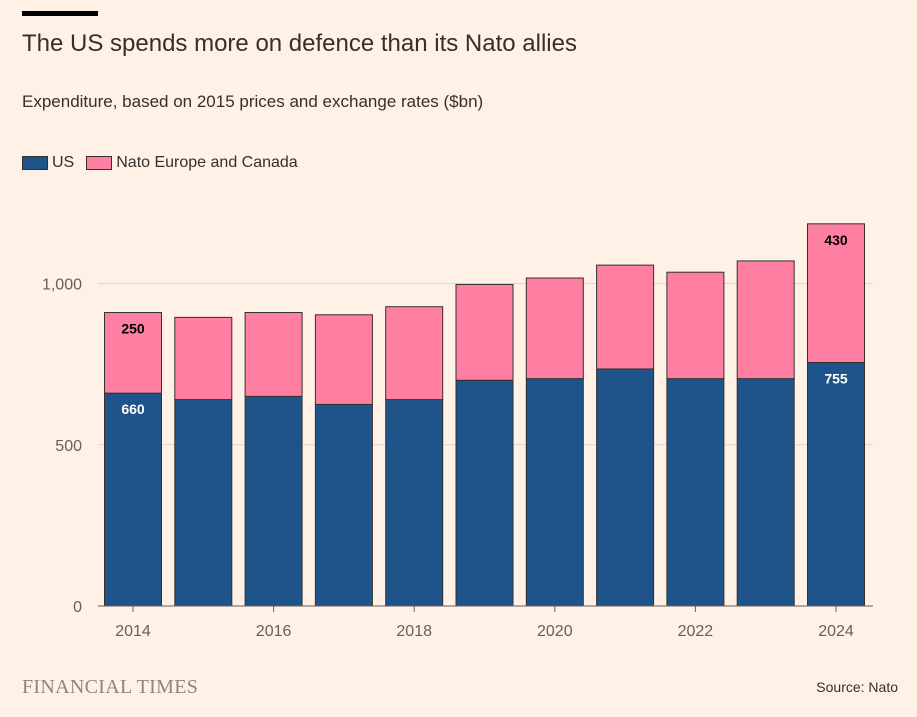  I want to click on y-tick-label: 1,000, so click(62, 285).